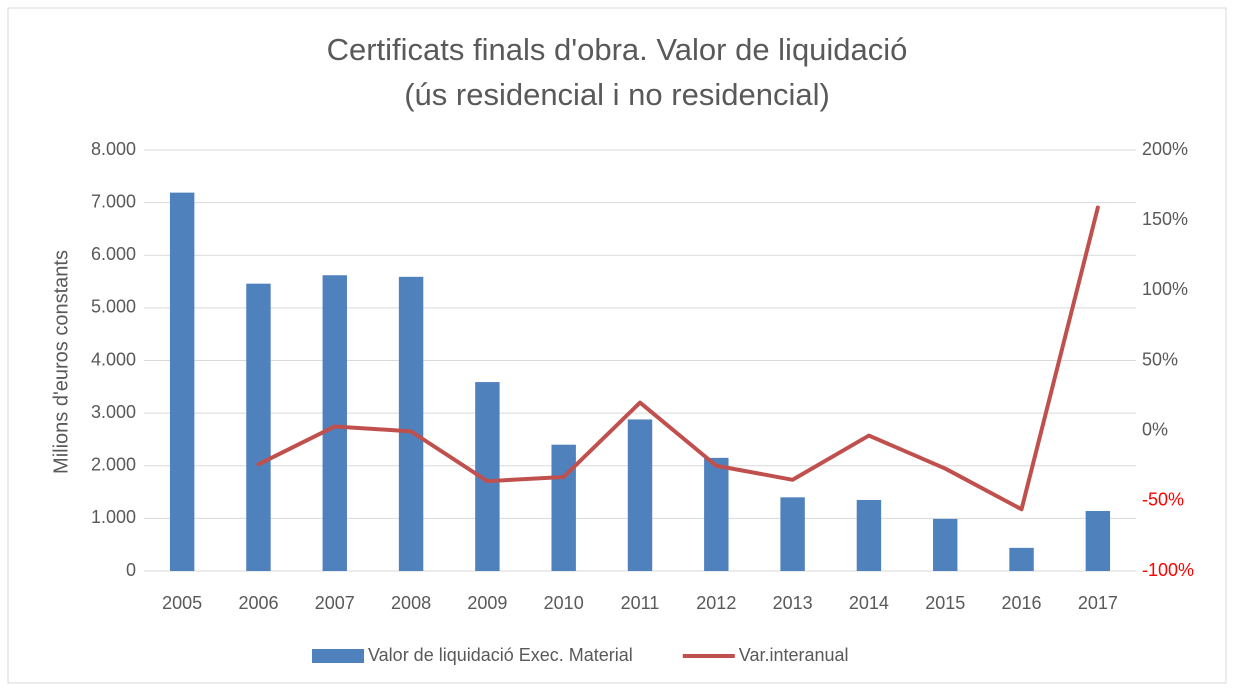 The height and width of the screenshot is (691, 1234). I want to click on y-tick-label: 1.000, so click(113, 517).